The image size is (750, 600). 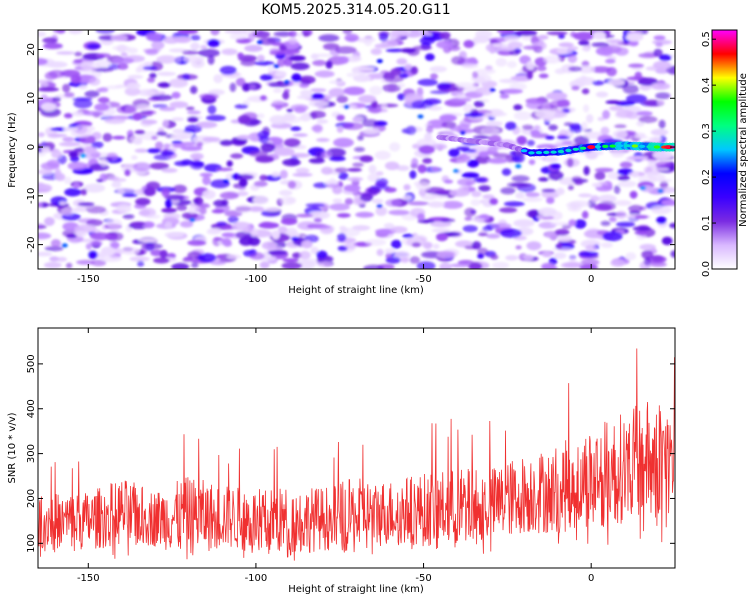 What do you see at coordinates (724, 149) in the screenshot?
I see `colorbar-gradient` at bounding box center [724, 149].